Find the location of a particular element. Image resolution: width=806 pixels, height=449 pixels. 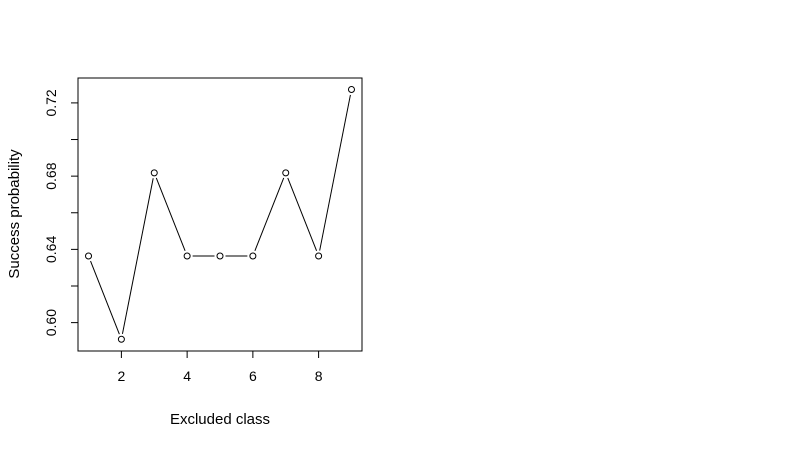

x-axis-title: Excluded class is located at coordinates (220, 419).